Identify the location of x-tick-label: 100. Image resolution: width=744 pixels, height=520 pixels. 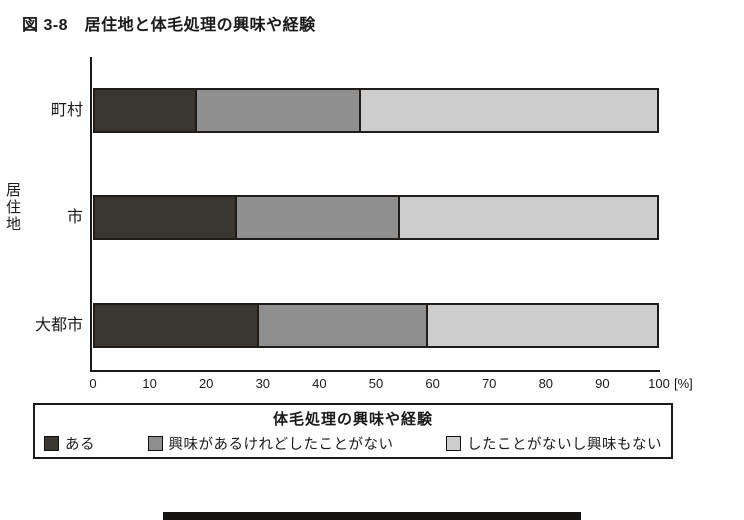
(659, 383).